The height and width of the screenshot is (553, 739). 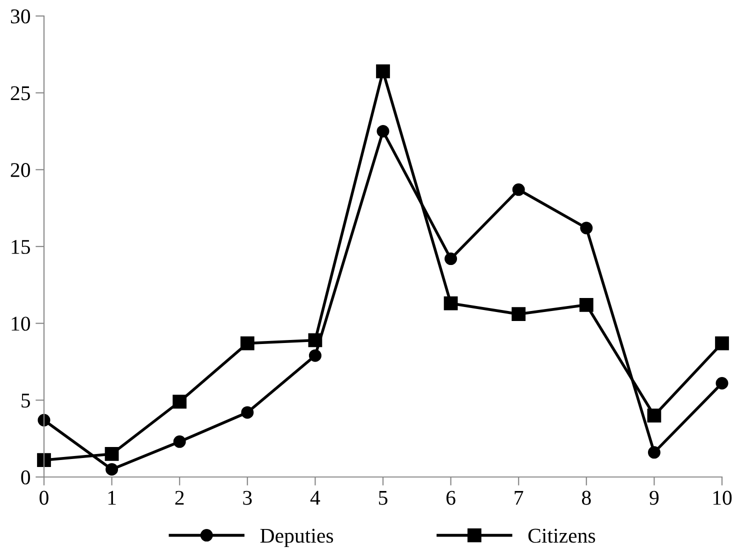 I want to click on x-tick-label: 0, so click(x=44, y=497).